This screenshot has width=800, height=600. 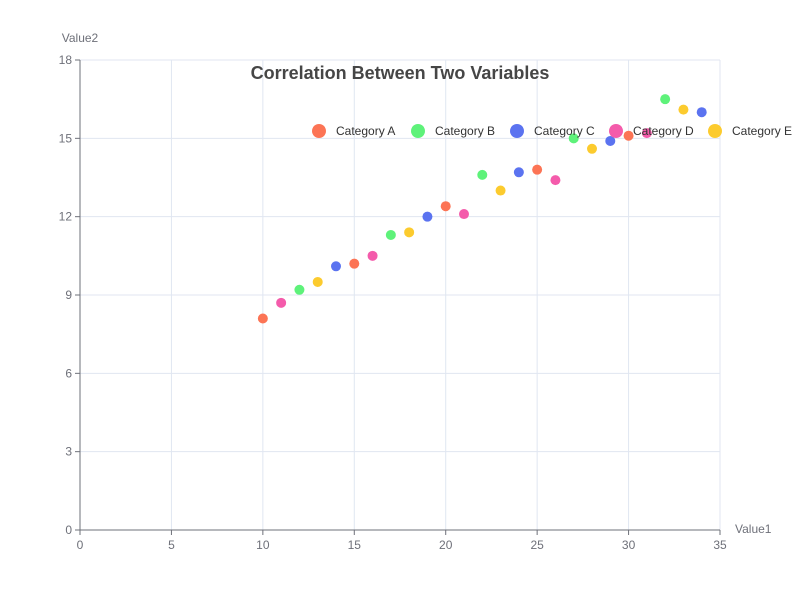 What do you see at coordinates (537, 545) in the screenshot?
I see `x-tick-label: 25` at bounding box center [537, 545].